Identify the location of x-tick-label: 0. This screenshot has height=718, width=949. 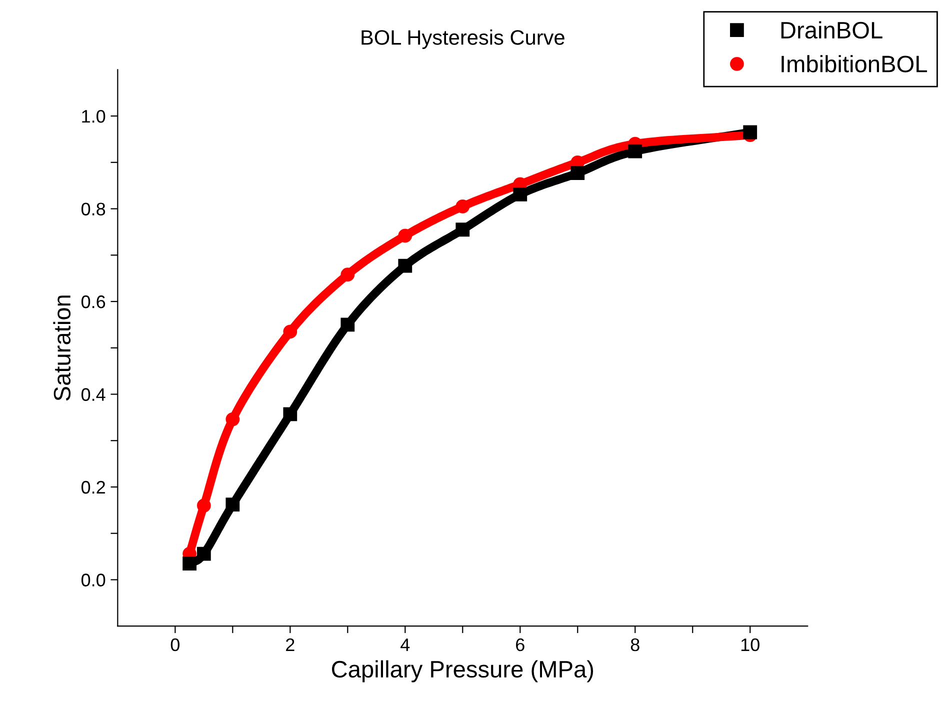
(175, 645).